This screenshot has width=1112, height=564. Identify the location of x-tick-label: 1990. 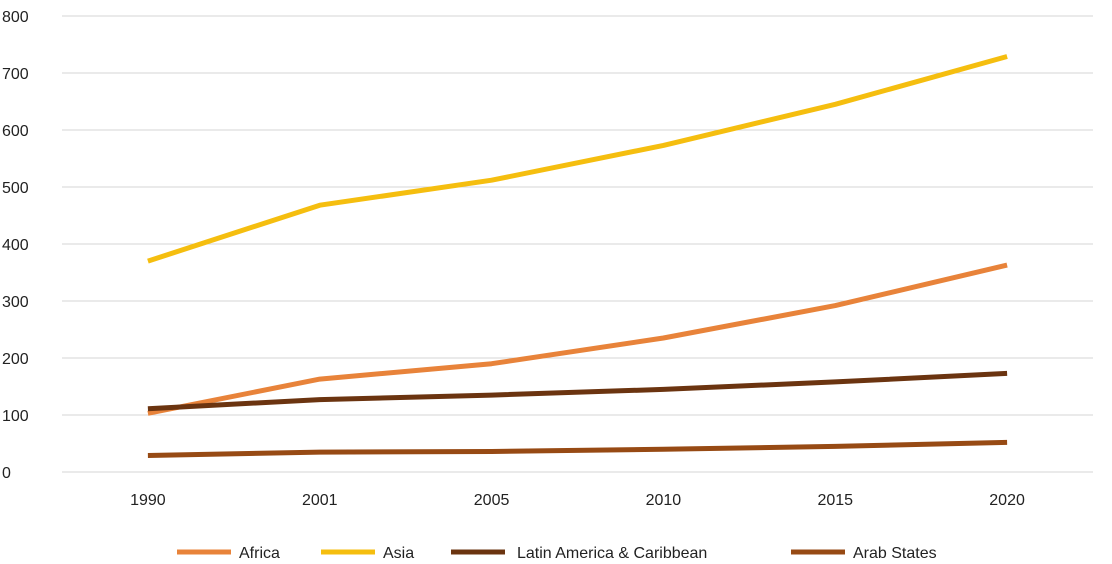
(148, 500).